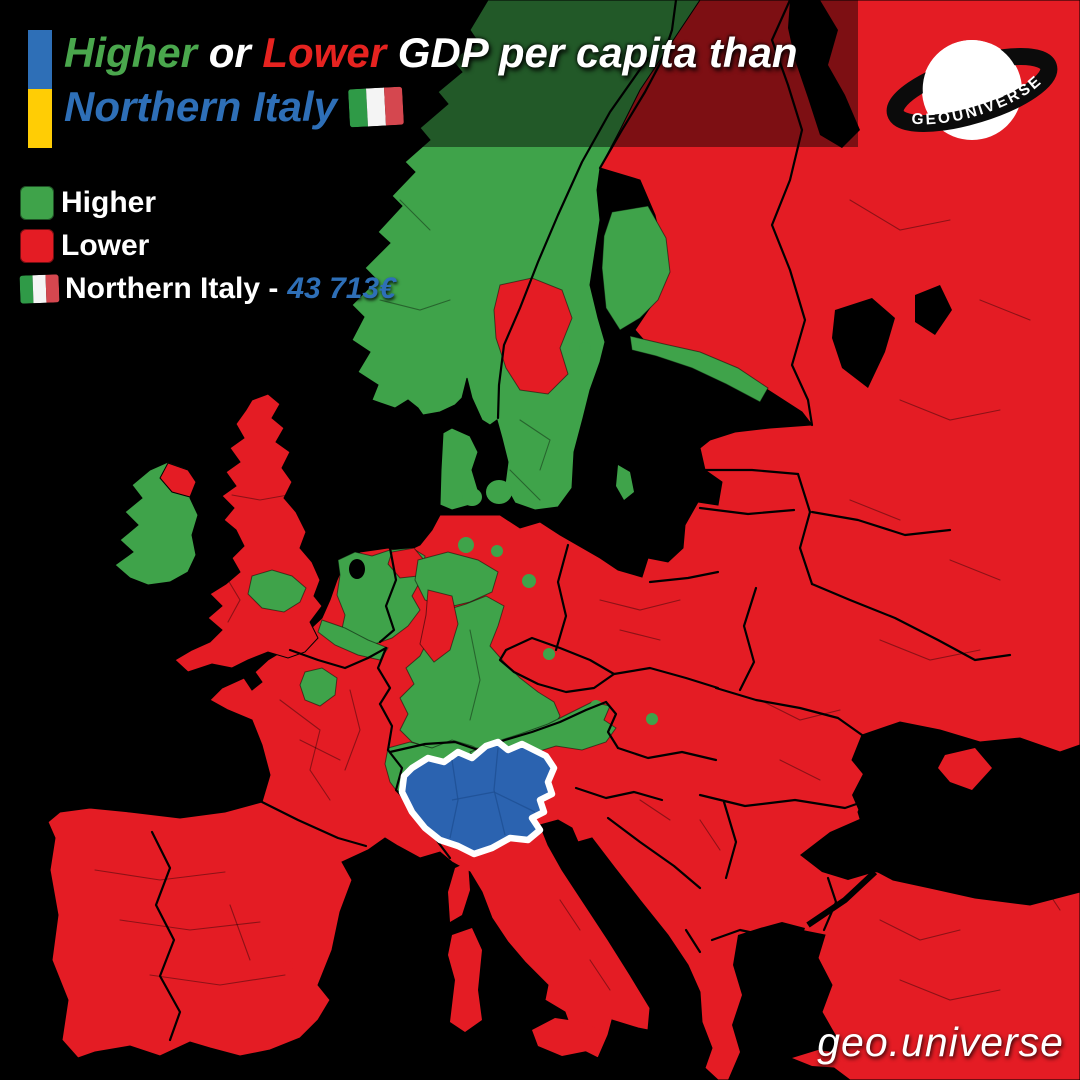 The width and height of the screenshot is (1080, 1080). I want to click on legend: Higher Lower Northern Italy - 43 713€, so click(207, 246).